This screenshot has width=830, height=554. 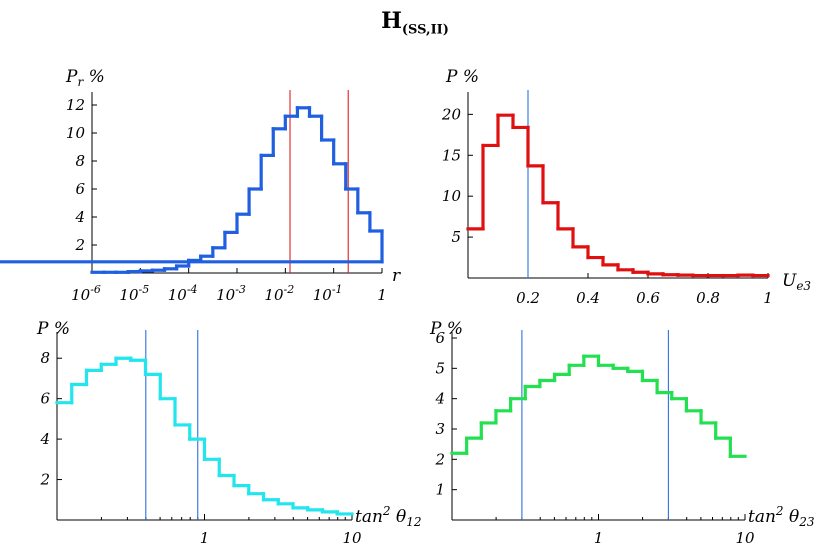 What do you see at coordinates (289, 289) in the screenshot?
I see `x-tick-exponent: -2` at bounding box center [289, 289].